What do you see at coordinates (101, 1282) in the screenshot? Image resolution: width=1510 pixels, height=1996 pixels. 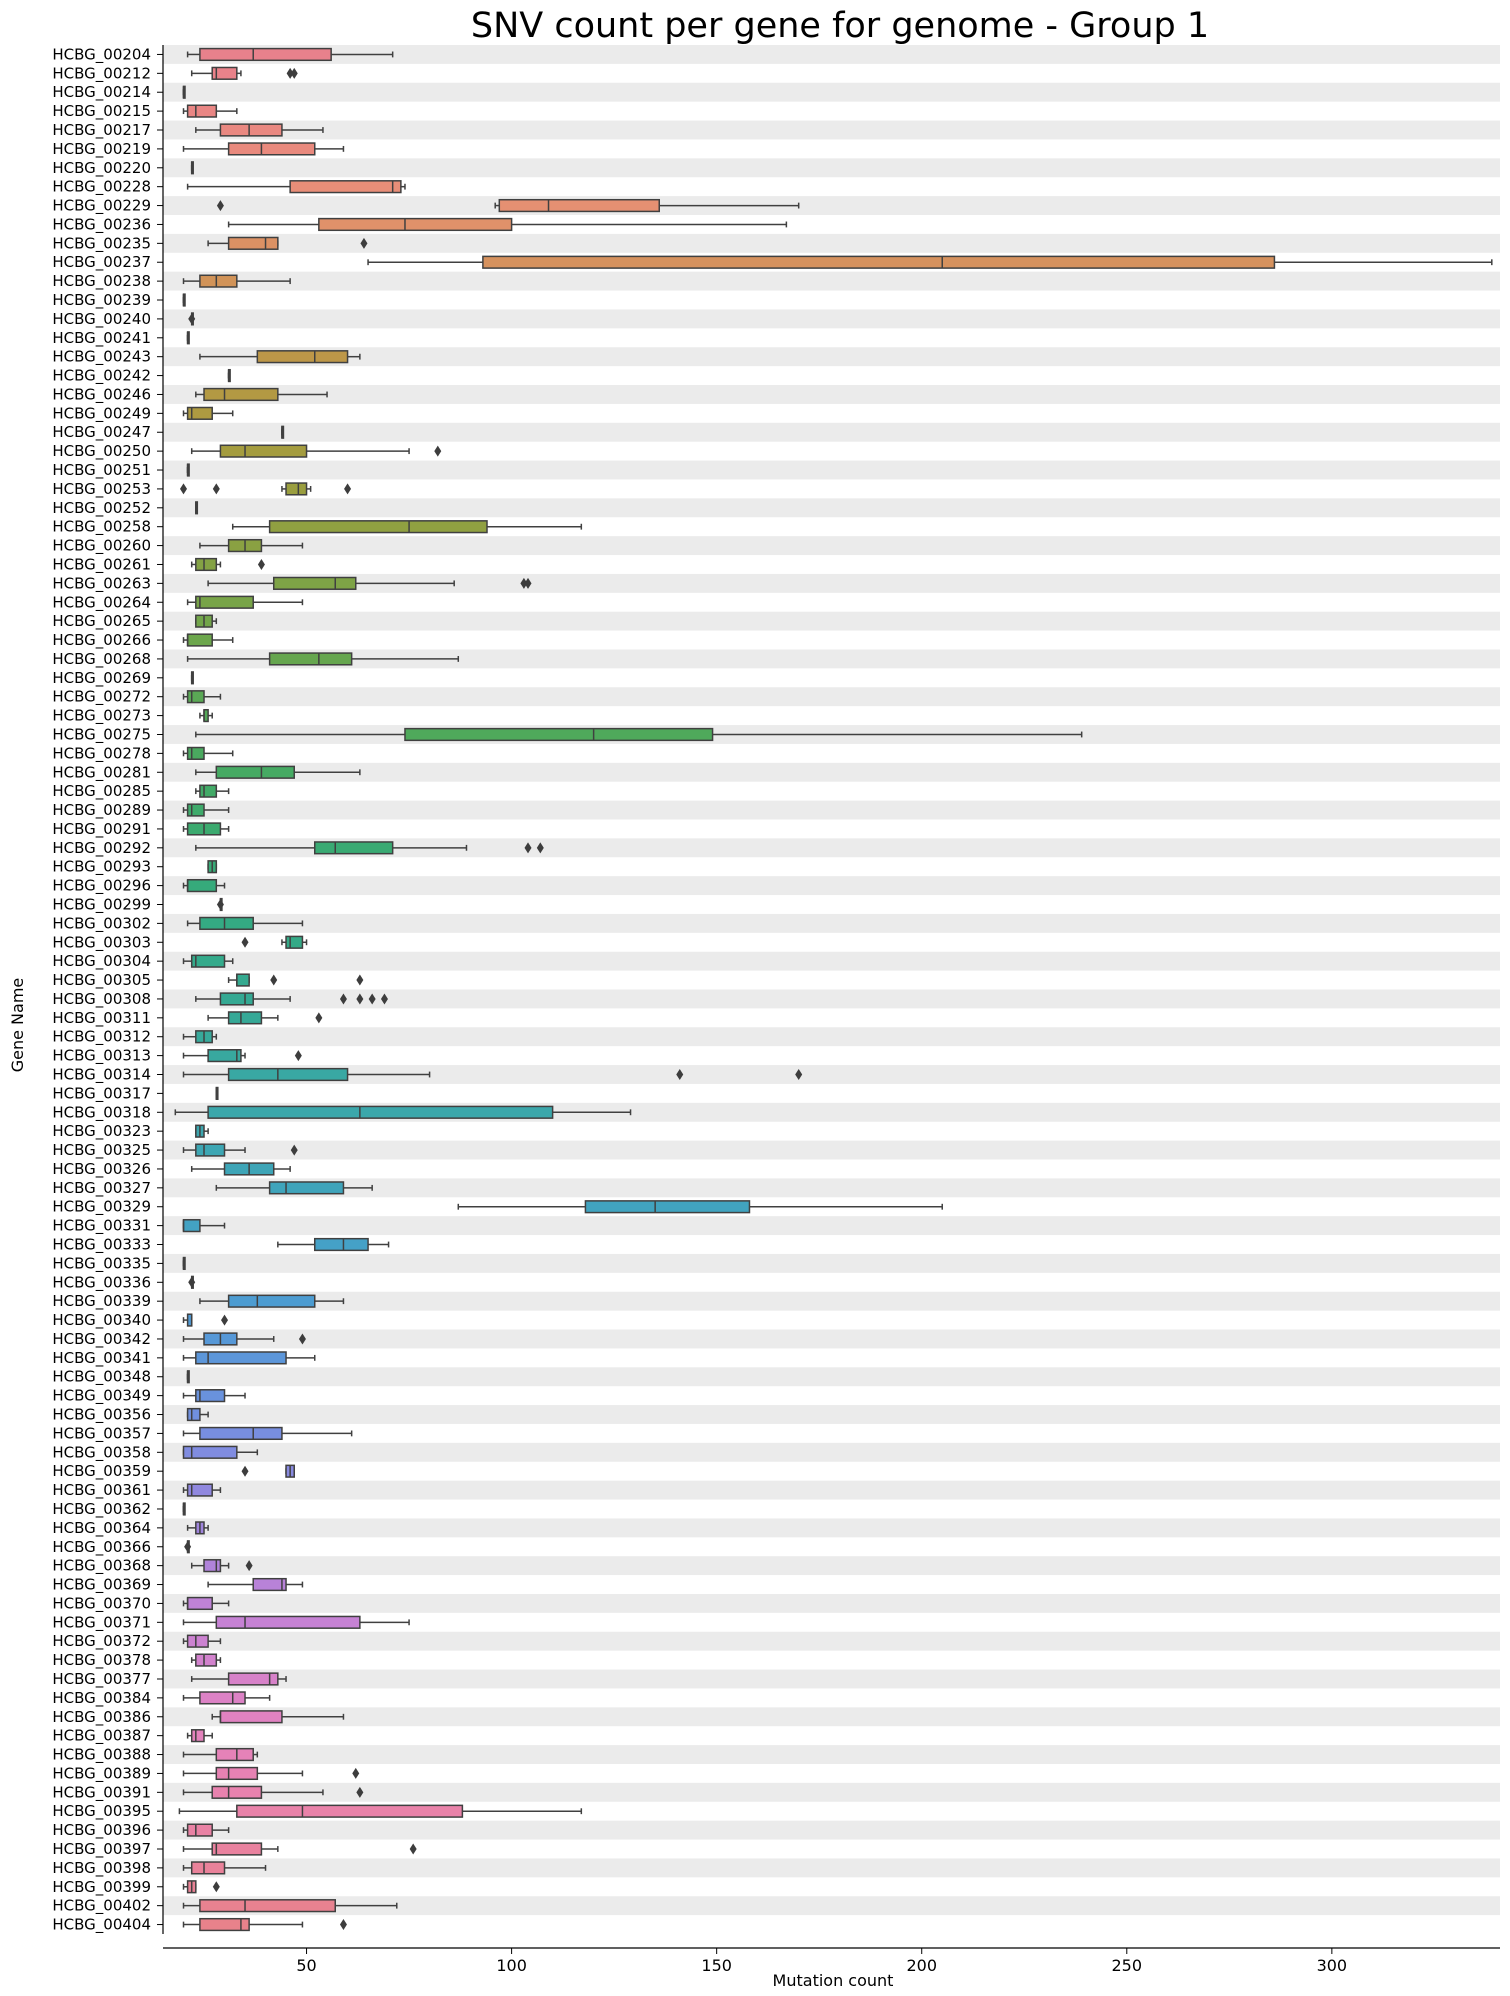 I see `y-tick-label: HCBG_00336` at bounding box center [101, 1282].